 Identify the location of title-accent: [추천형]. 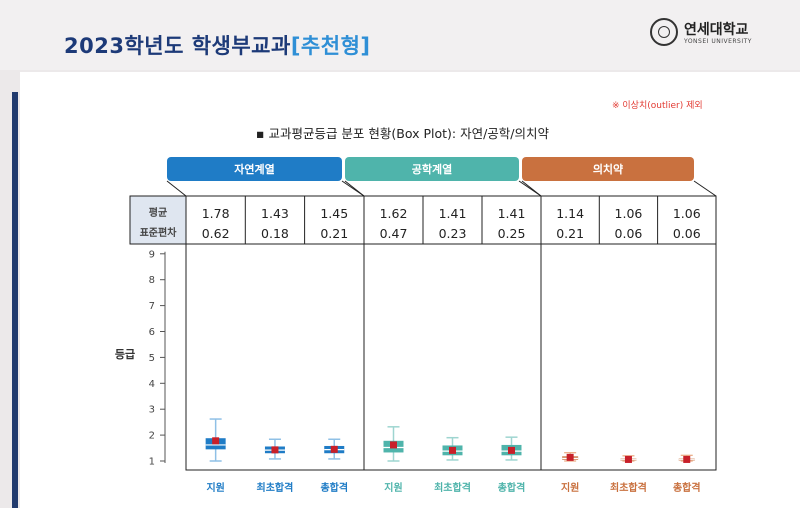
(330, 46).